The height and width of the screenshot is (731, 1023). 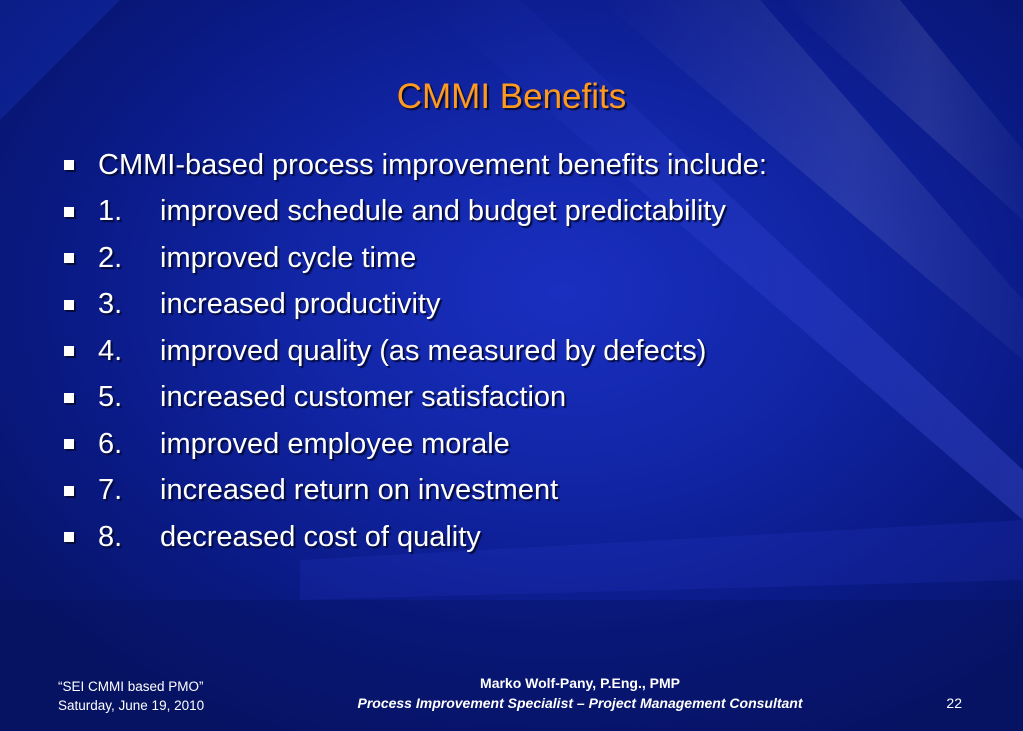 I want to click on page-number: 22, so click(x=954, y=703).